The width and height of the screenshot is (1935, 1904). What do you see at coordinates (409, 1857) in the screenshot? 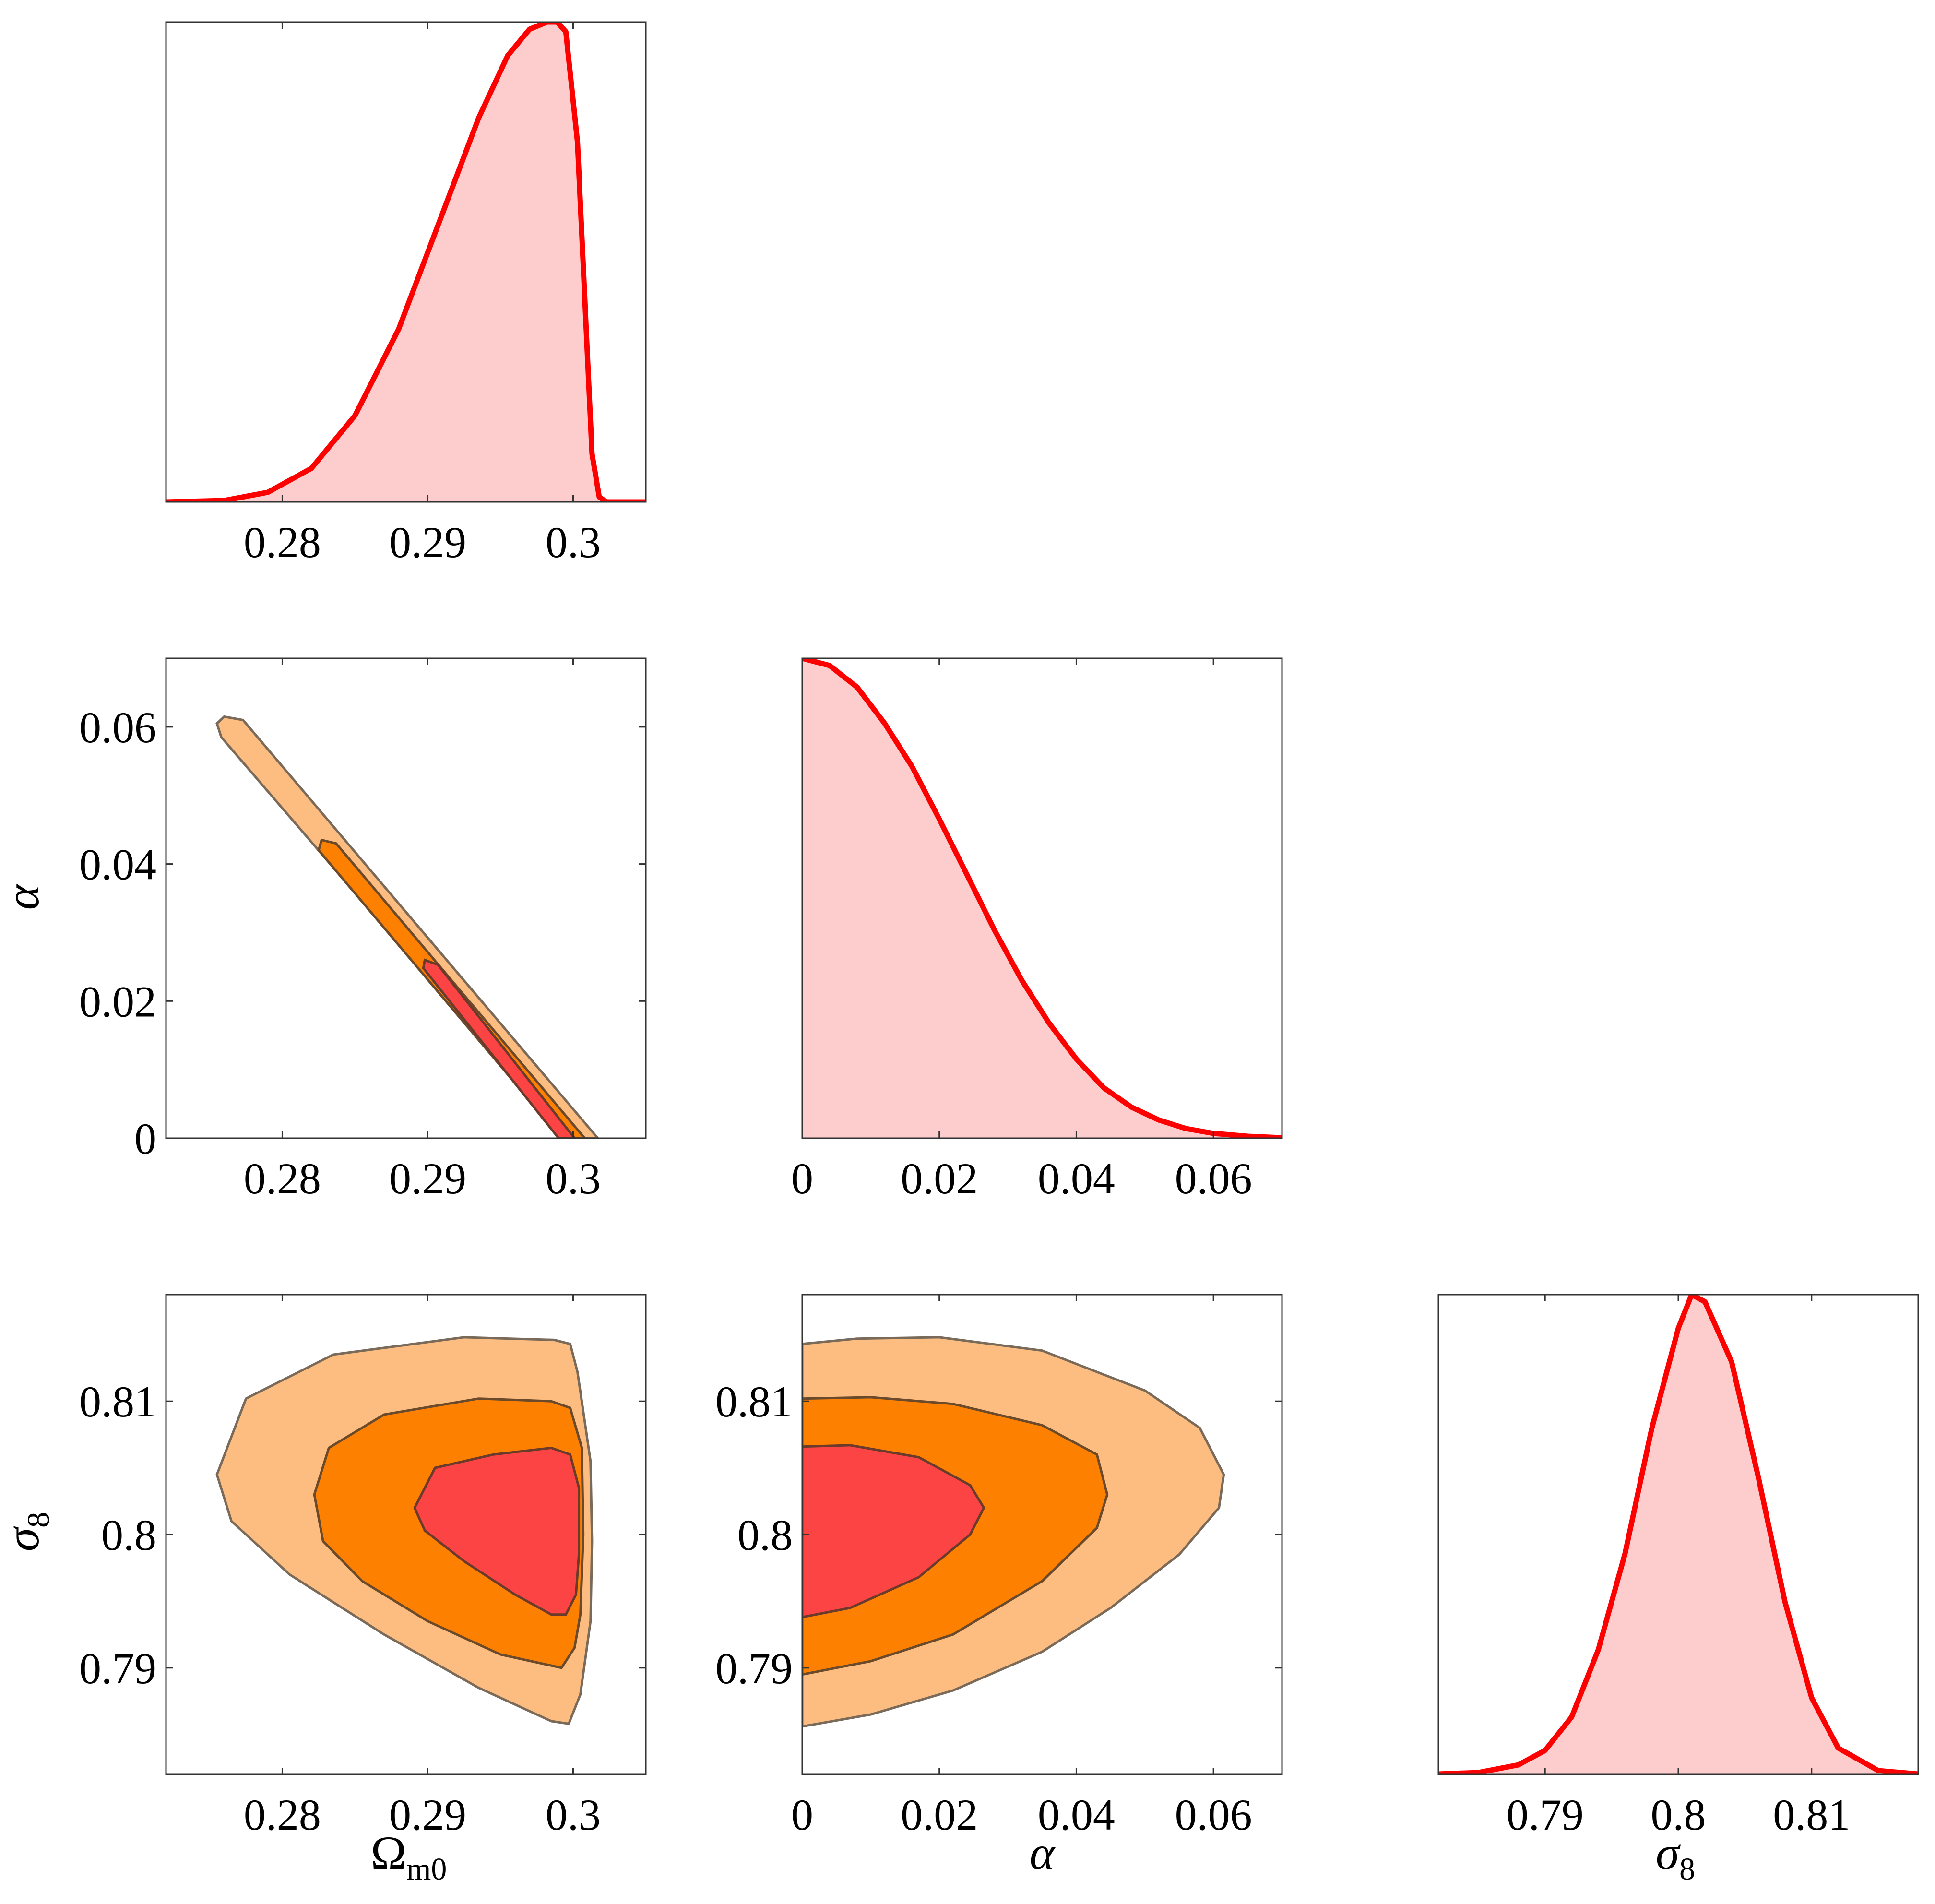
I see `xlabel-omega-m0: Ωm0` at bounding box center [409, 1857].